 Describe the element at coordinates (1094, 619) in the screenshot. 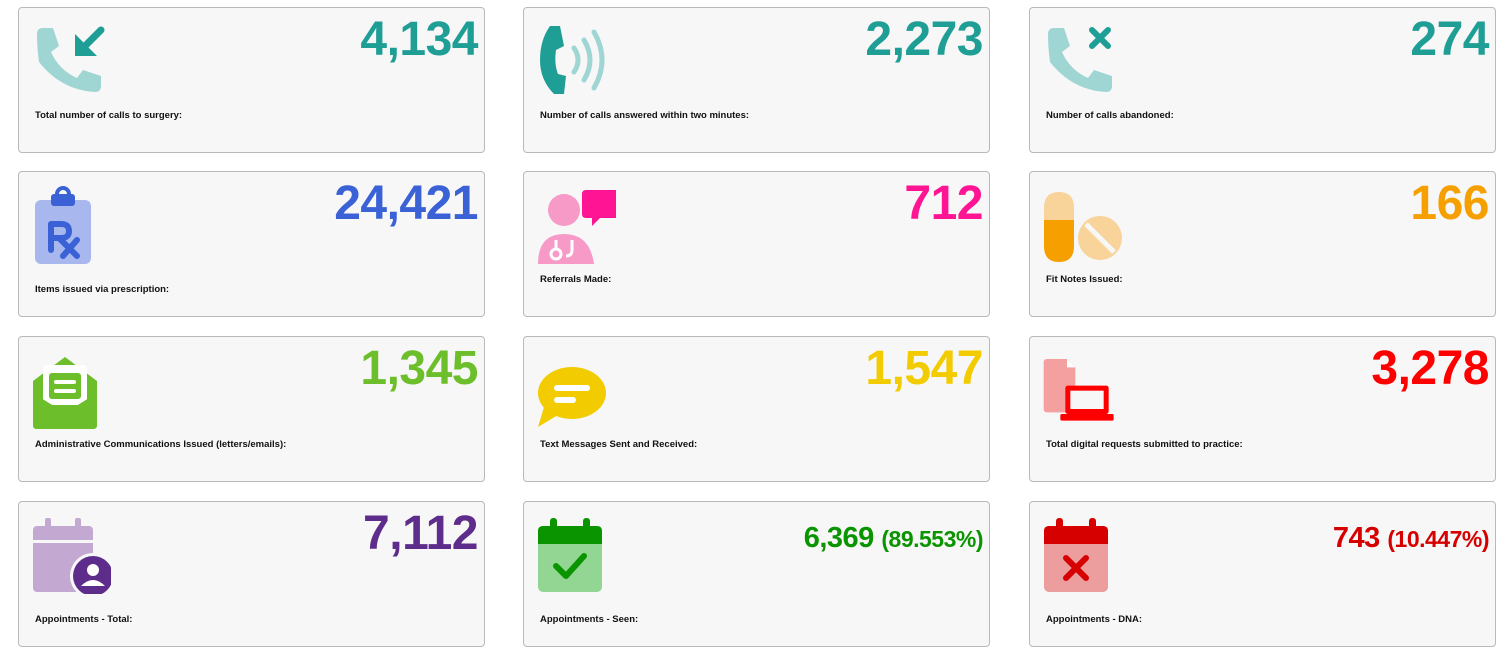

I see `stat-label: Appointments - DNA:` at that location.